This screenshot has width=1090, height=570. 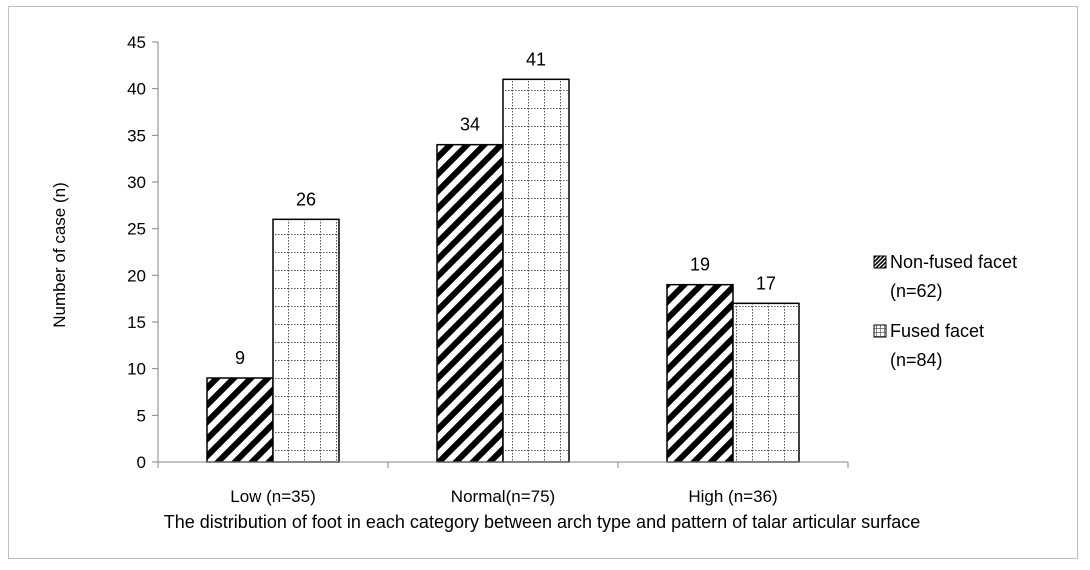 I want to click on legend-label: Non-fused facet, so click(x=953, y=262).